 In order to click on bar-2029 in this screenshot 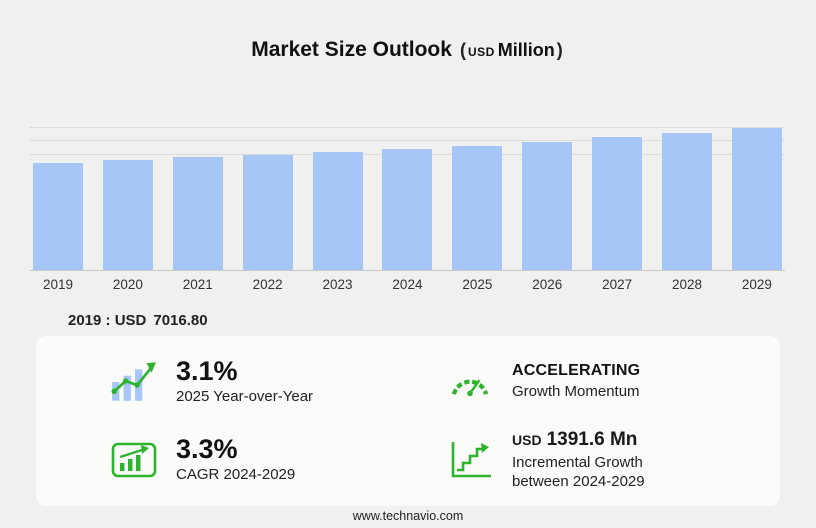, I will do `click(756, 199)`.